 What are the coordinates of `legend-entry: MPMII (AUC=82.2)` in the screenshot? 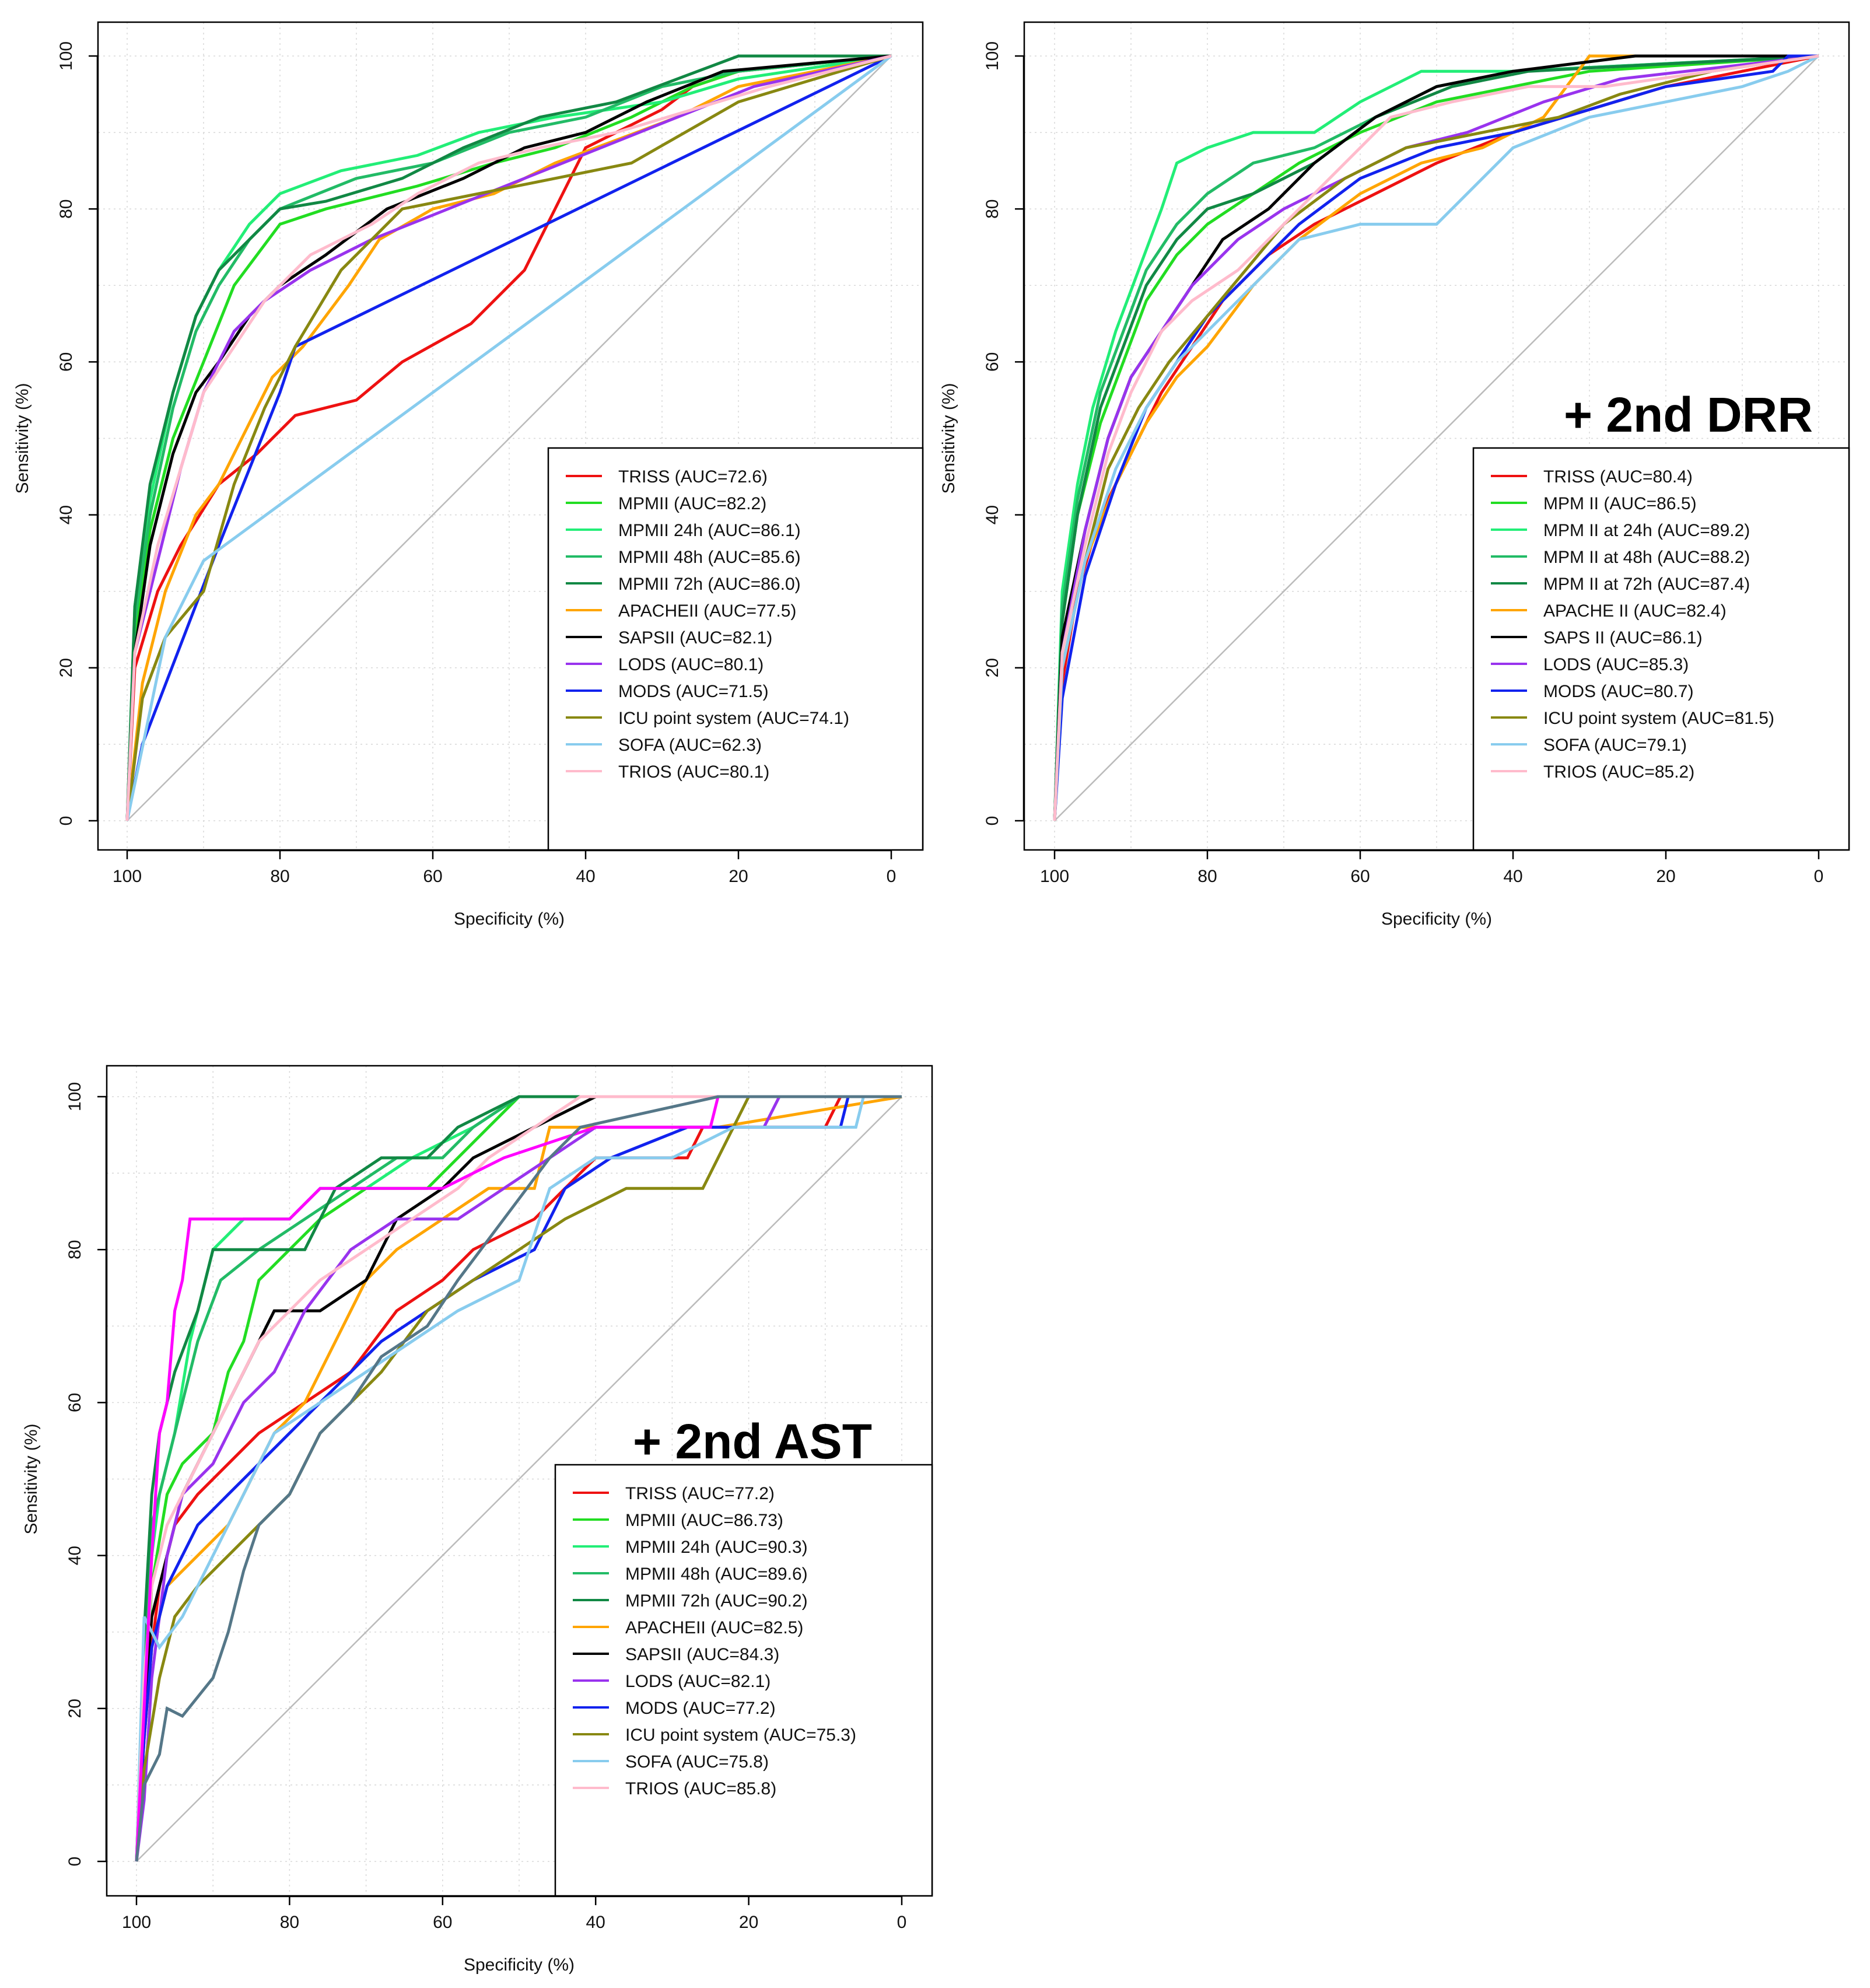 It's located at (692, 503).